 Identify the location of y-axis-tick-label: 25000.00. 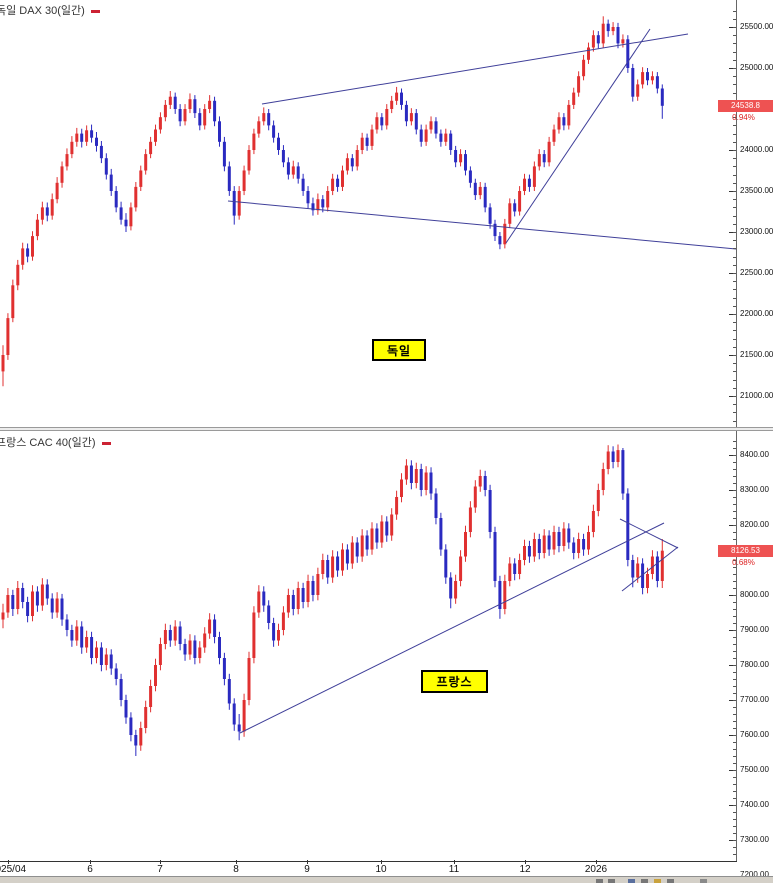
(756, 67).